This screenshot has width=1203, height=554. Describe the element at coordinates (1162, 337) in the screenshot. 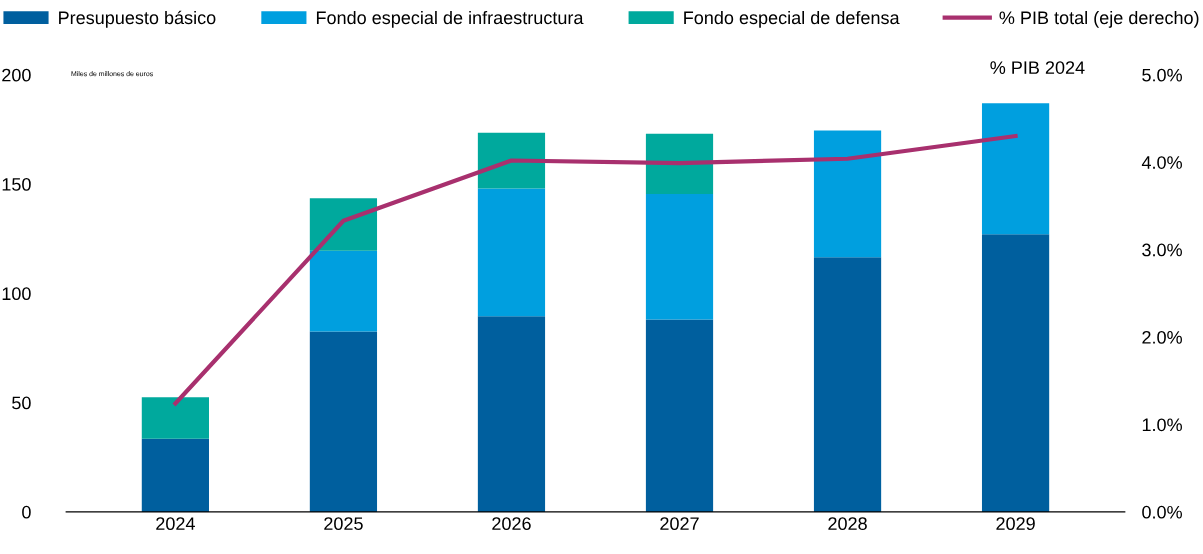

I see `y2-tick-label: 2.0%` at that location.